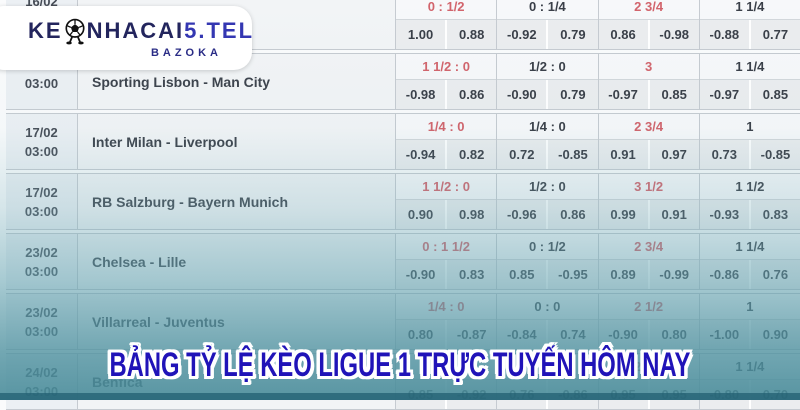 Image resolution: width=800 pixels, height=410 pixels. What do you see at coordinates (446, 247) in the screenshot?
I see `handicap-label: 0 : 1 1/2` at bounding box center [446, 247].